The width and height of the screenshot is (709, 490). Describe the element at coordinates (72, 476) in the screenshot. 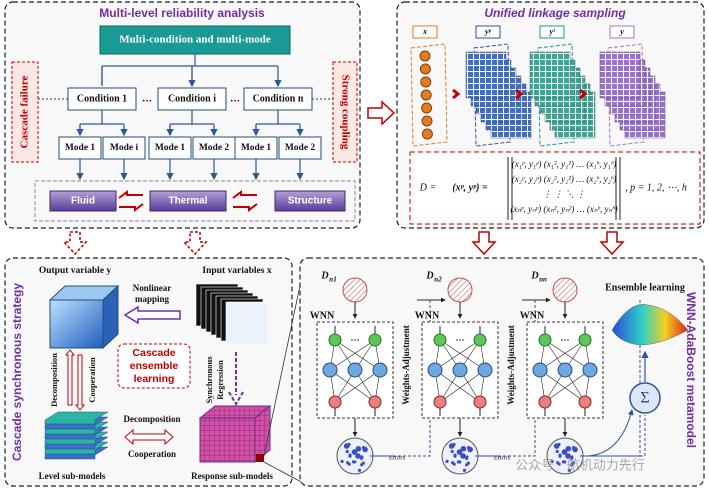

I see `label: Level sub-models` at that location.